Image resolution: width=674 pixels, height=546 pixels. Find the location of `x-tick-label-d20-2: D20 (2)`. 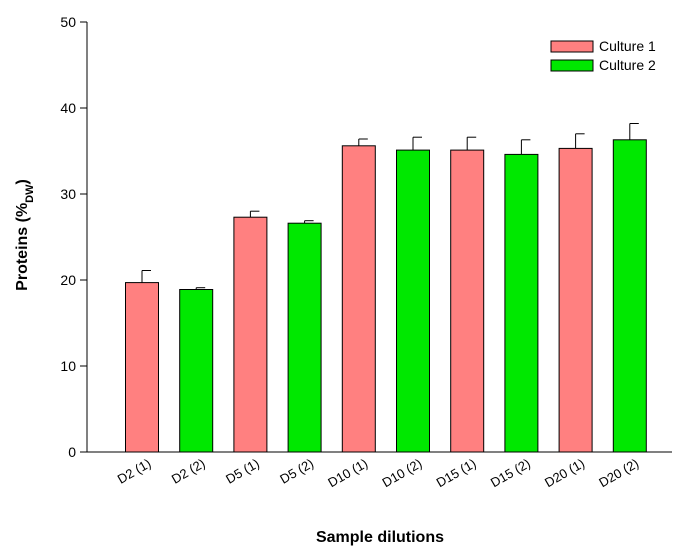

x-tick-label-d20-2: D20 (2) is located at coordinates (618, 473).